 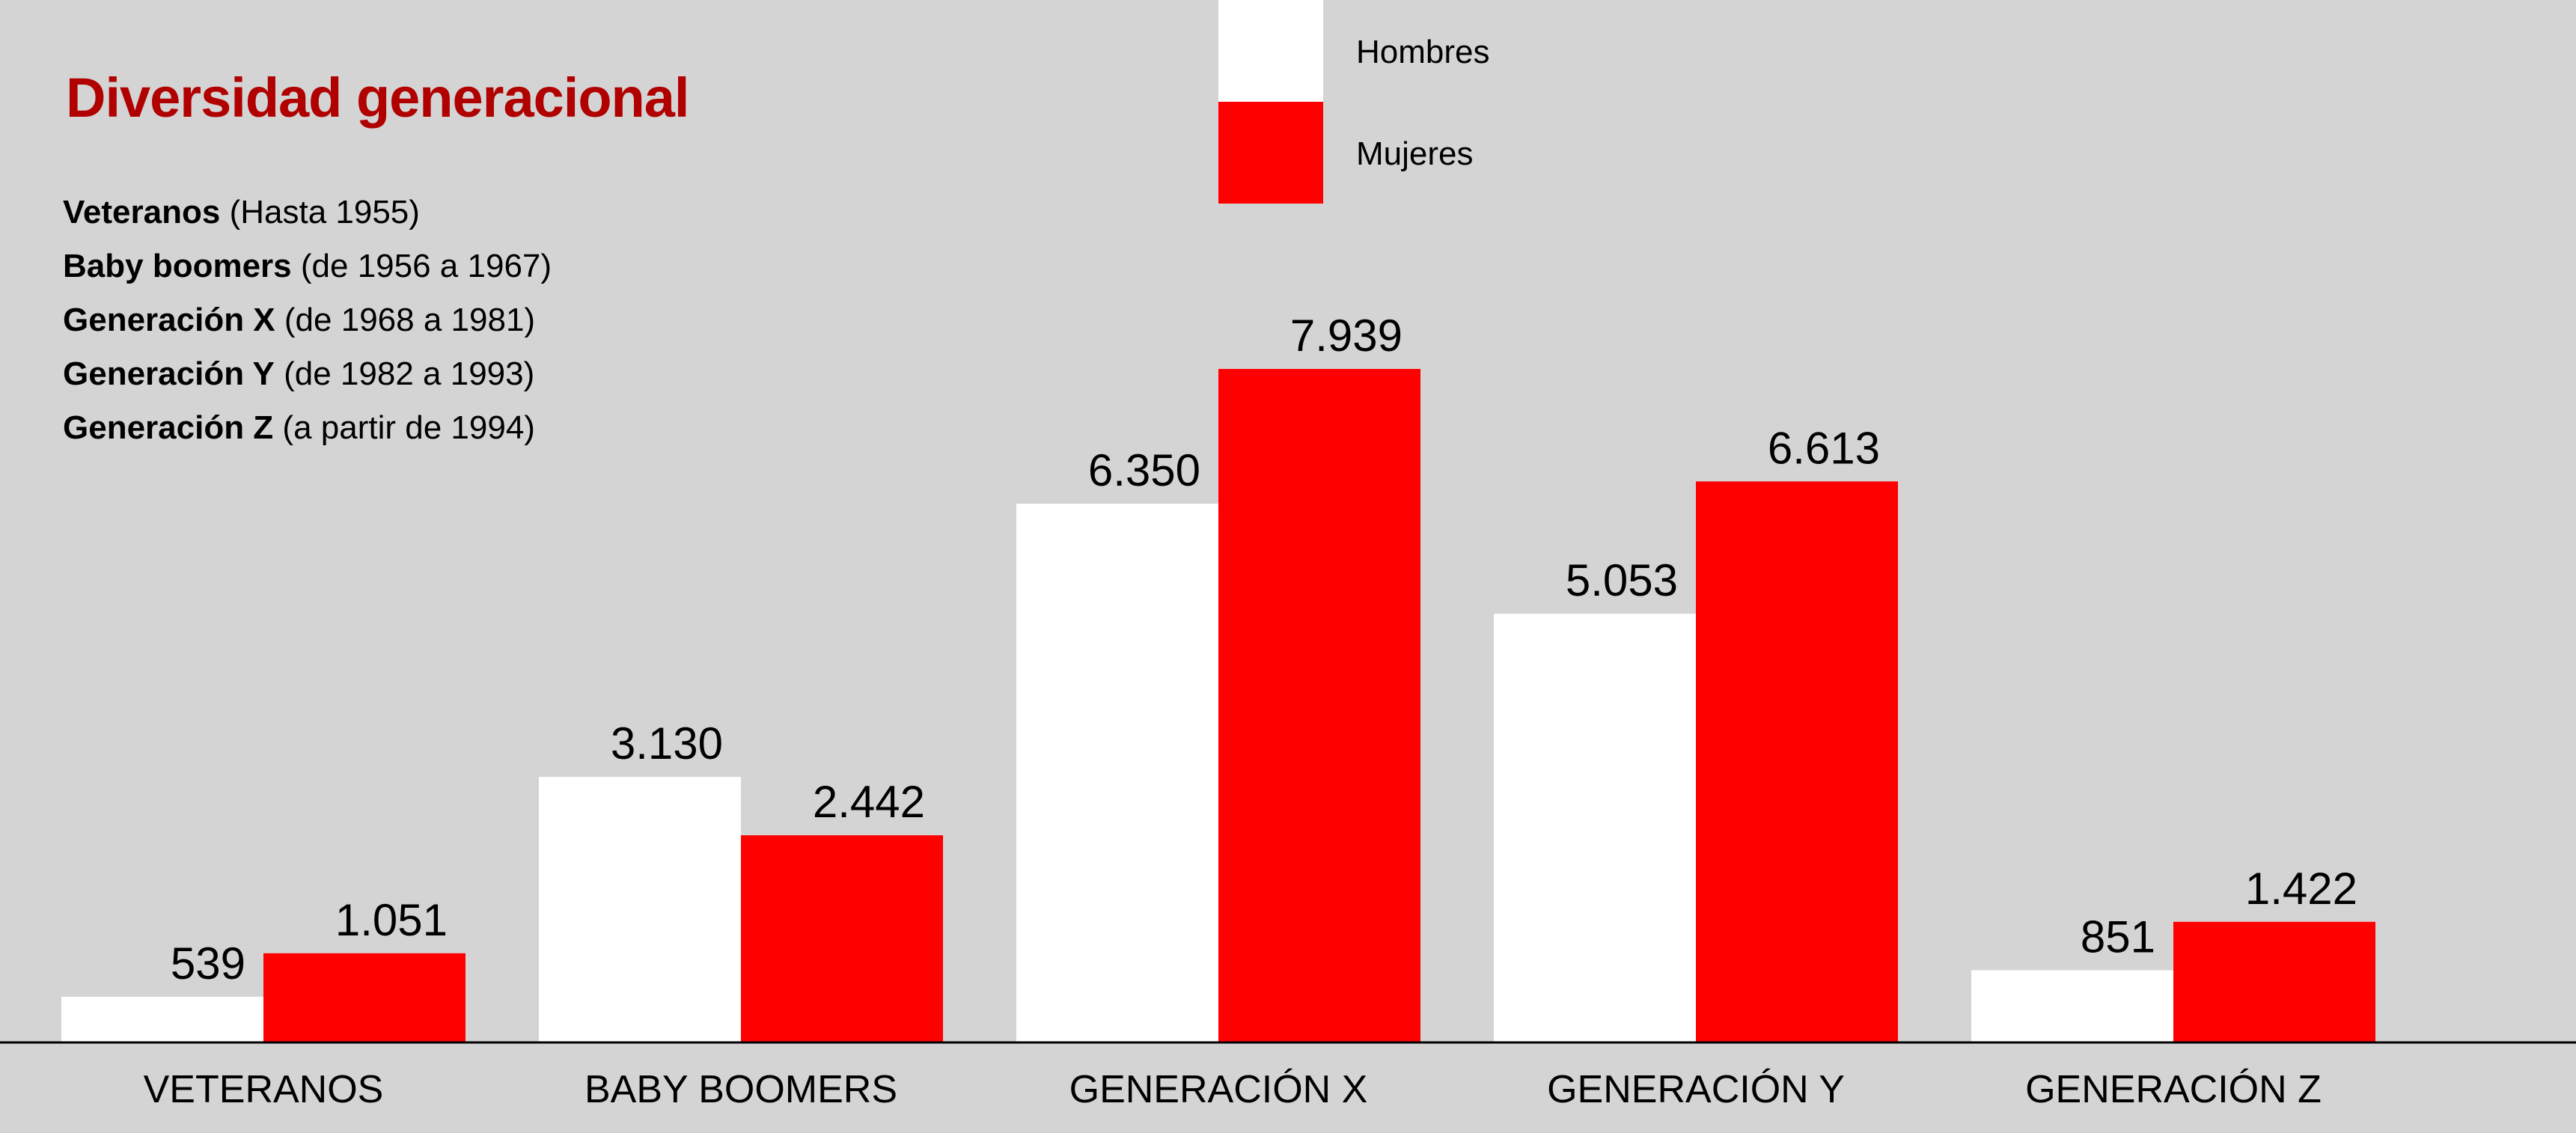 I want to click on generation-name: Generación X, so click(x=169, y=320).